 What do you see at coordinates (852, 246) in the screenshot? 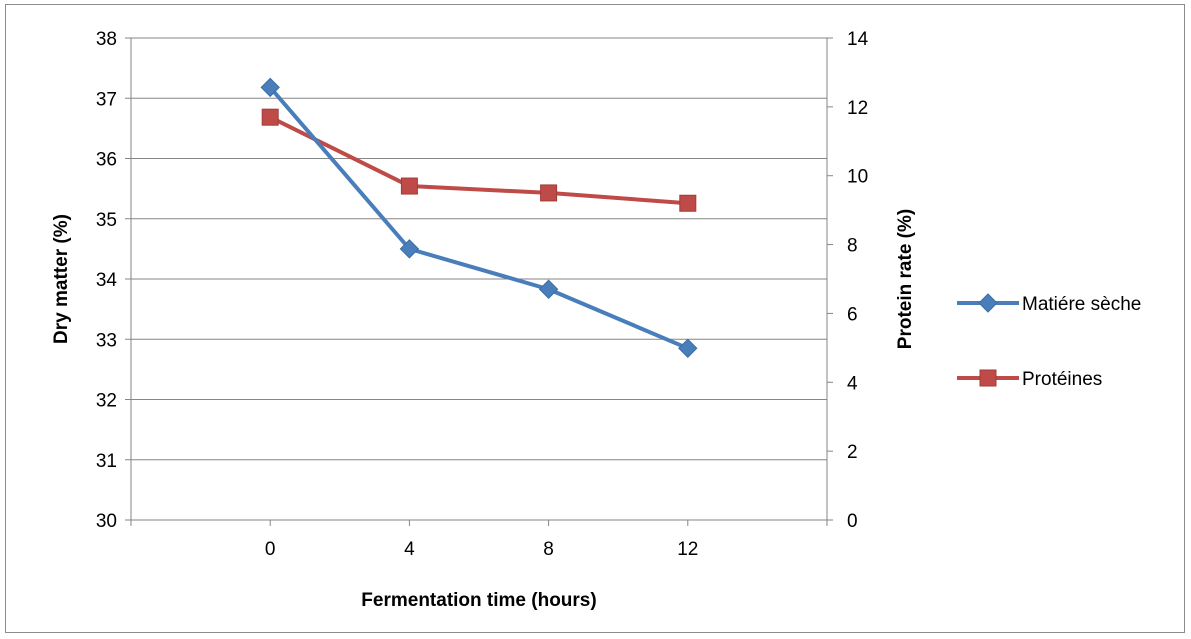
I see `y-right-tick-label: 8` at bounding box center [852, 246].